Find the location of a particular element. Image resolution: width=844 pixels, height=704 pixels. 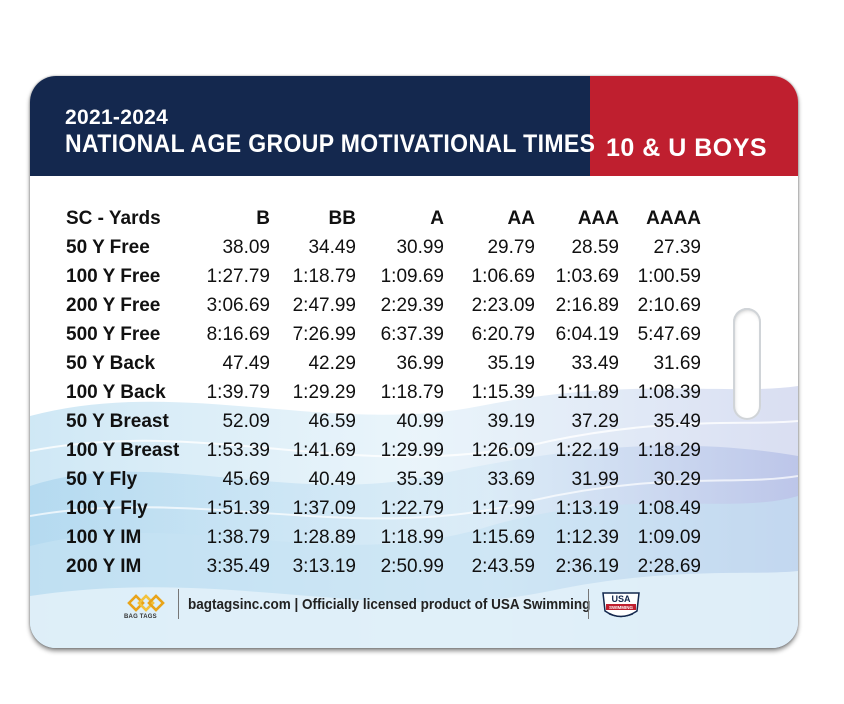

event-name: 100 Y Free is located at coordinates (113, 276).